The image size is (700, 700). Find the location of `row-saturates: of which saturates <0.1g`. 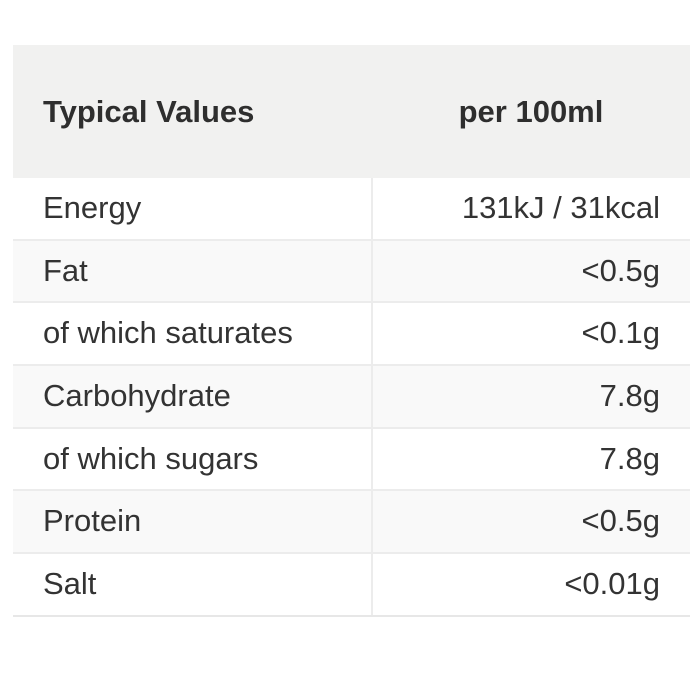

row-saturates: of which saturates <0.1g is located at coordinates (351, 333).